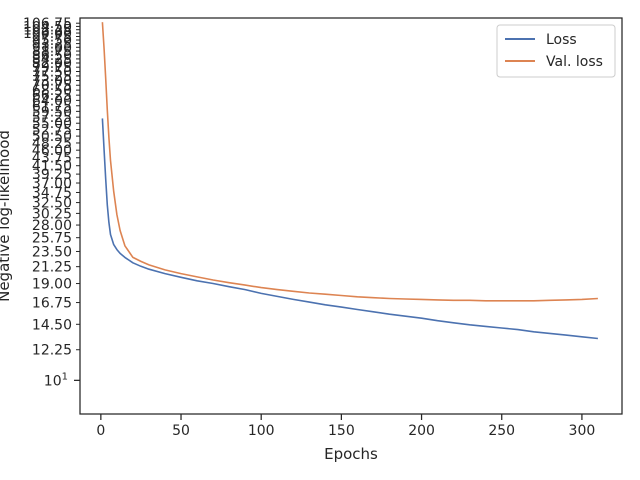 Image resolution: width=640 pixels, height=480 pixels. I want to click on y-tick-label: 93.25, so click(52, 45).